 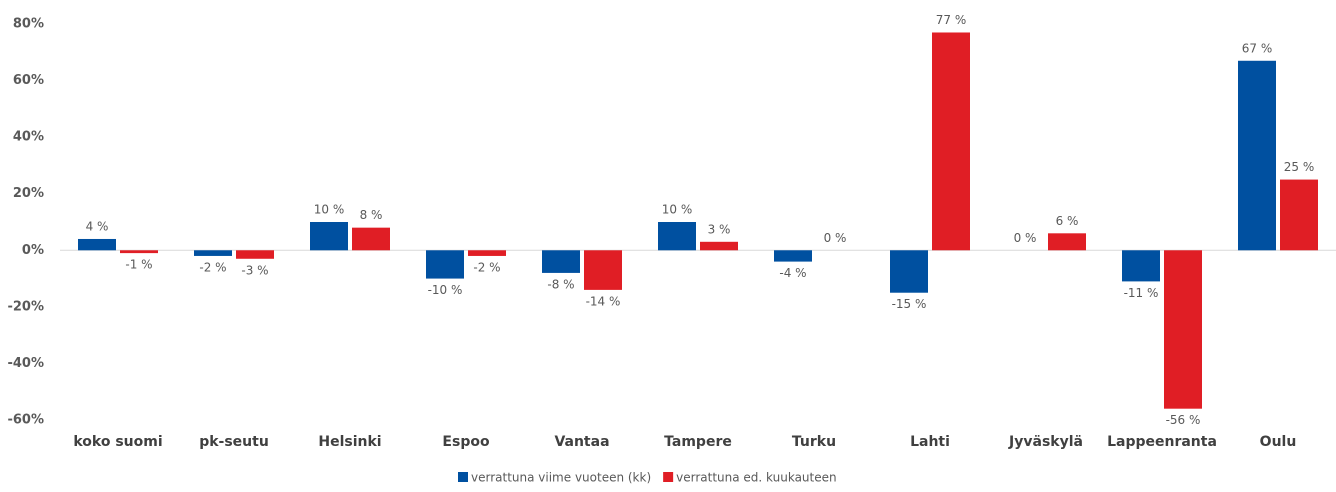 I want to click on x-tick-label: Tampere, so click(x=698, y=442).